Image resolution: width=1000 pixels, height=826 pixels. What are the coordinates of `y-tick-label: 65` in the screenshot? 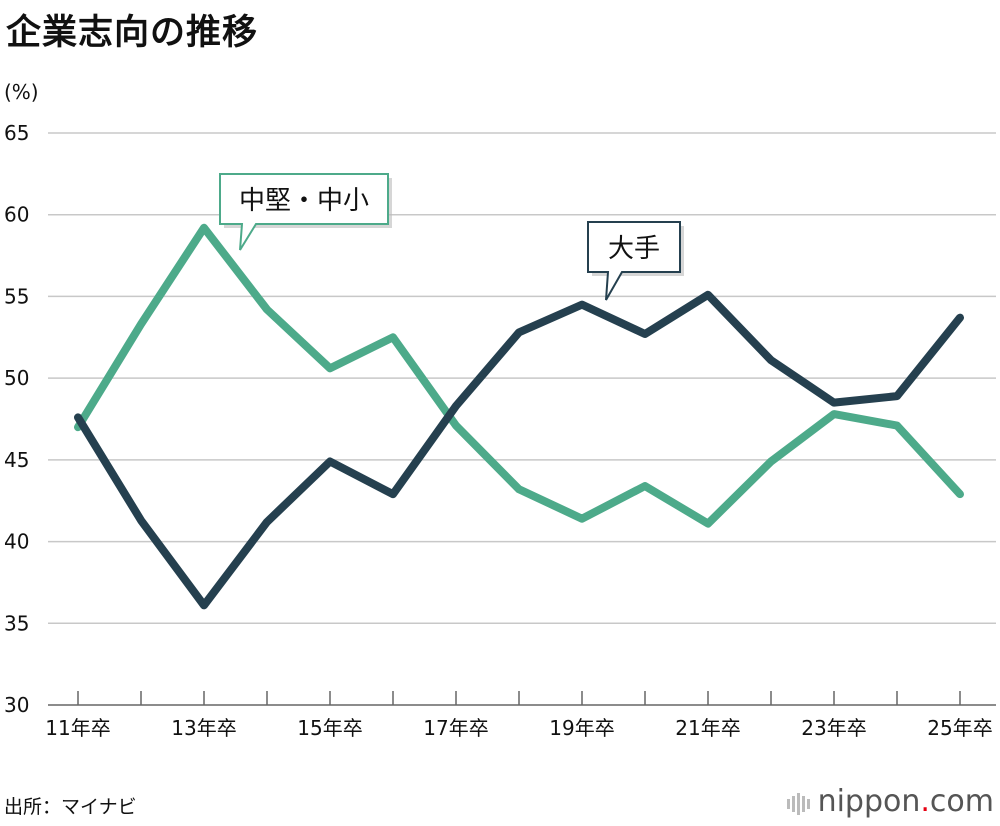 It's located at (16, 133).